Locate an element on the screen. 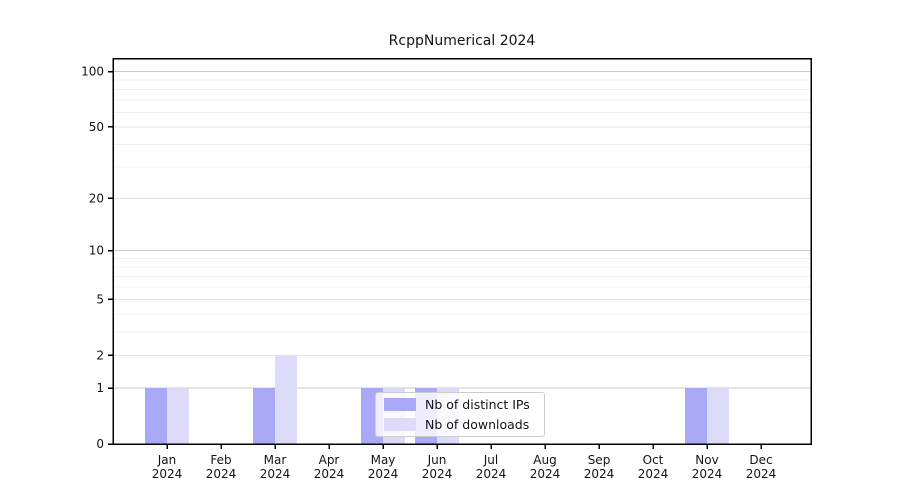 The image size is (900, 500). legend-row-distinct-ips: Nb of distinct IPs is located at coordinates (464, 404).